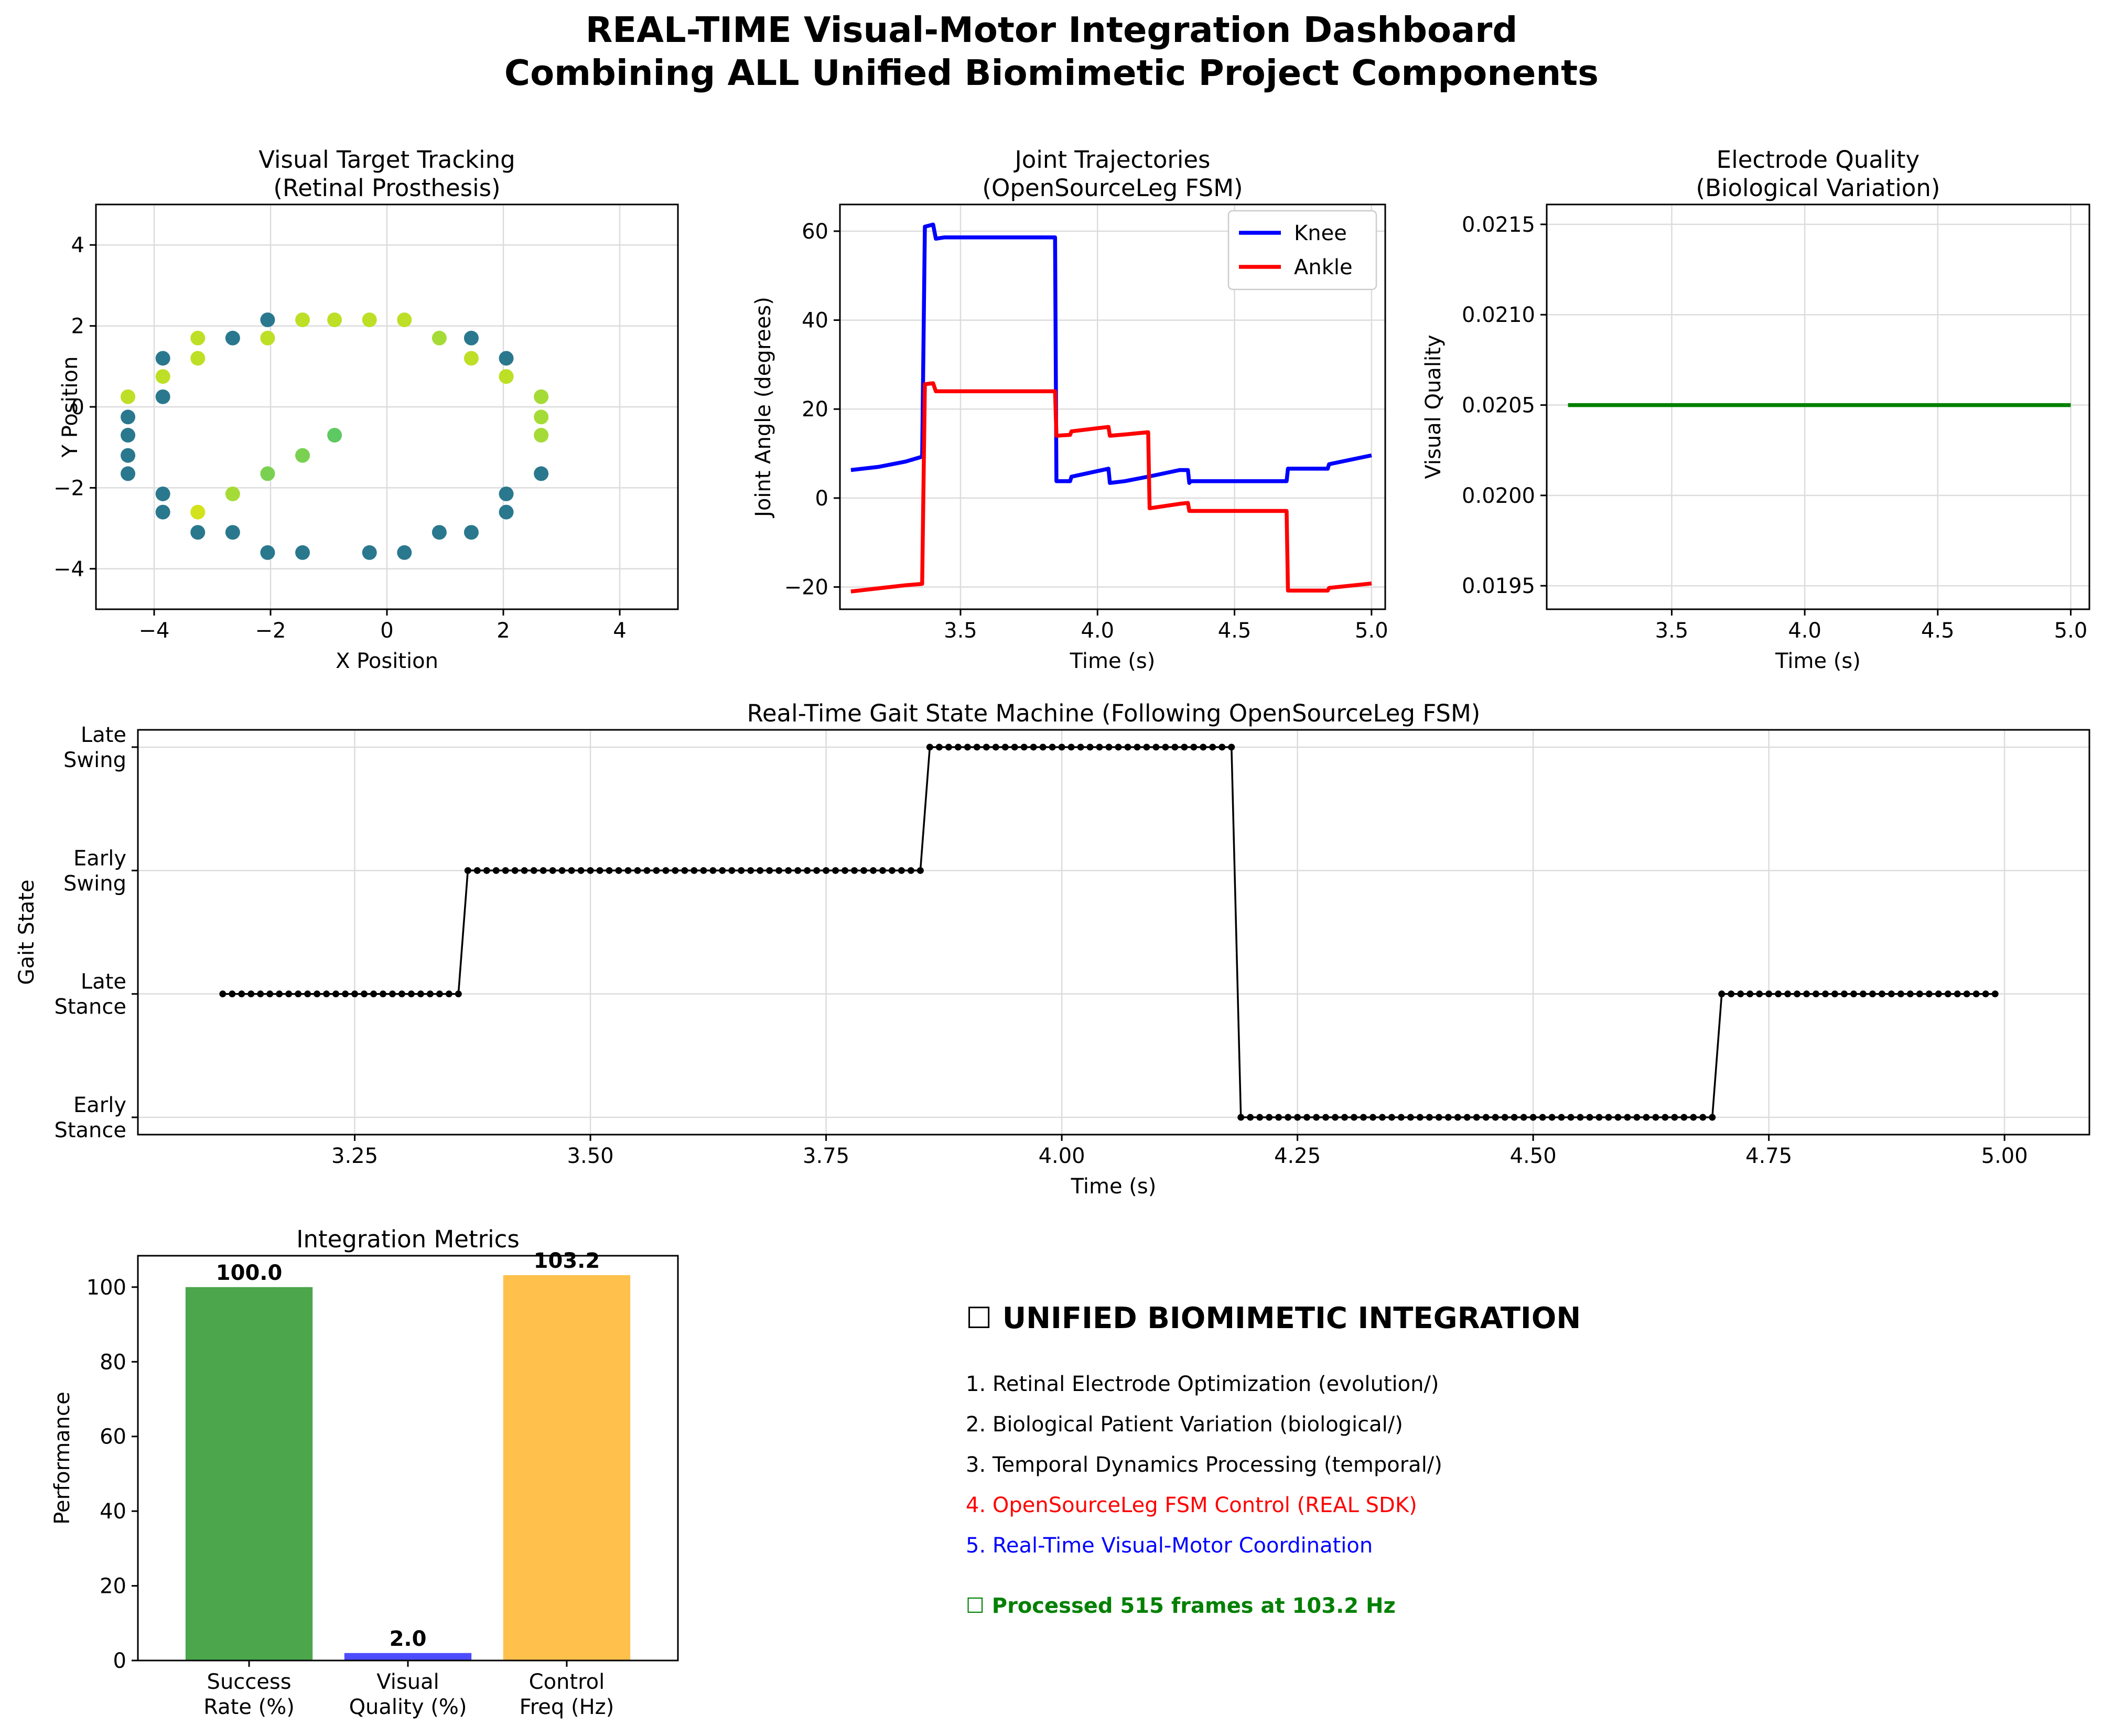 The width and height of the screenshot is (2103, 1736). What do you see at coordinates (503, 631) in the screenshot?
I see `x-tick-label: 2` at bounding box center [503, 631].